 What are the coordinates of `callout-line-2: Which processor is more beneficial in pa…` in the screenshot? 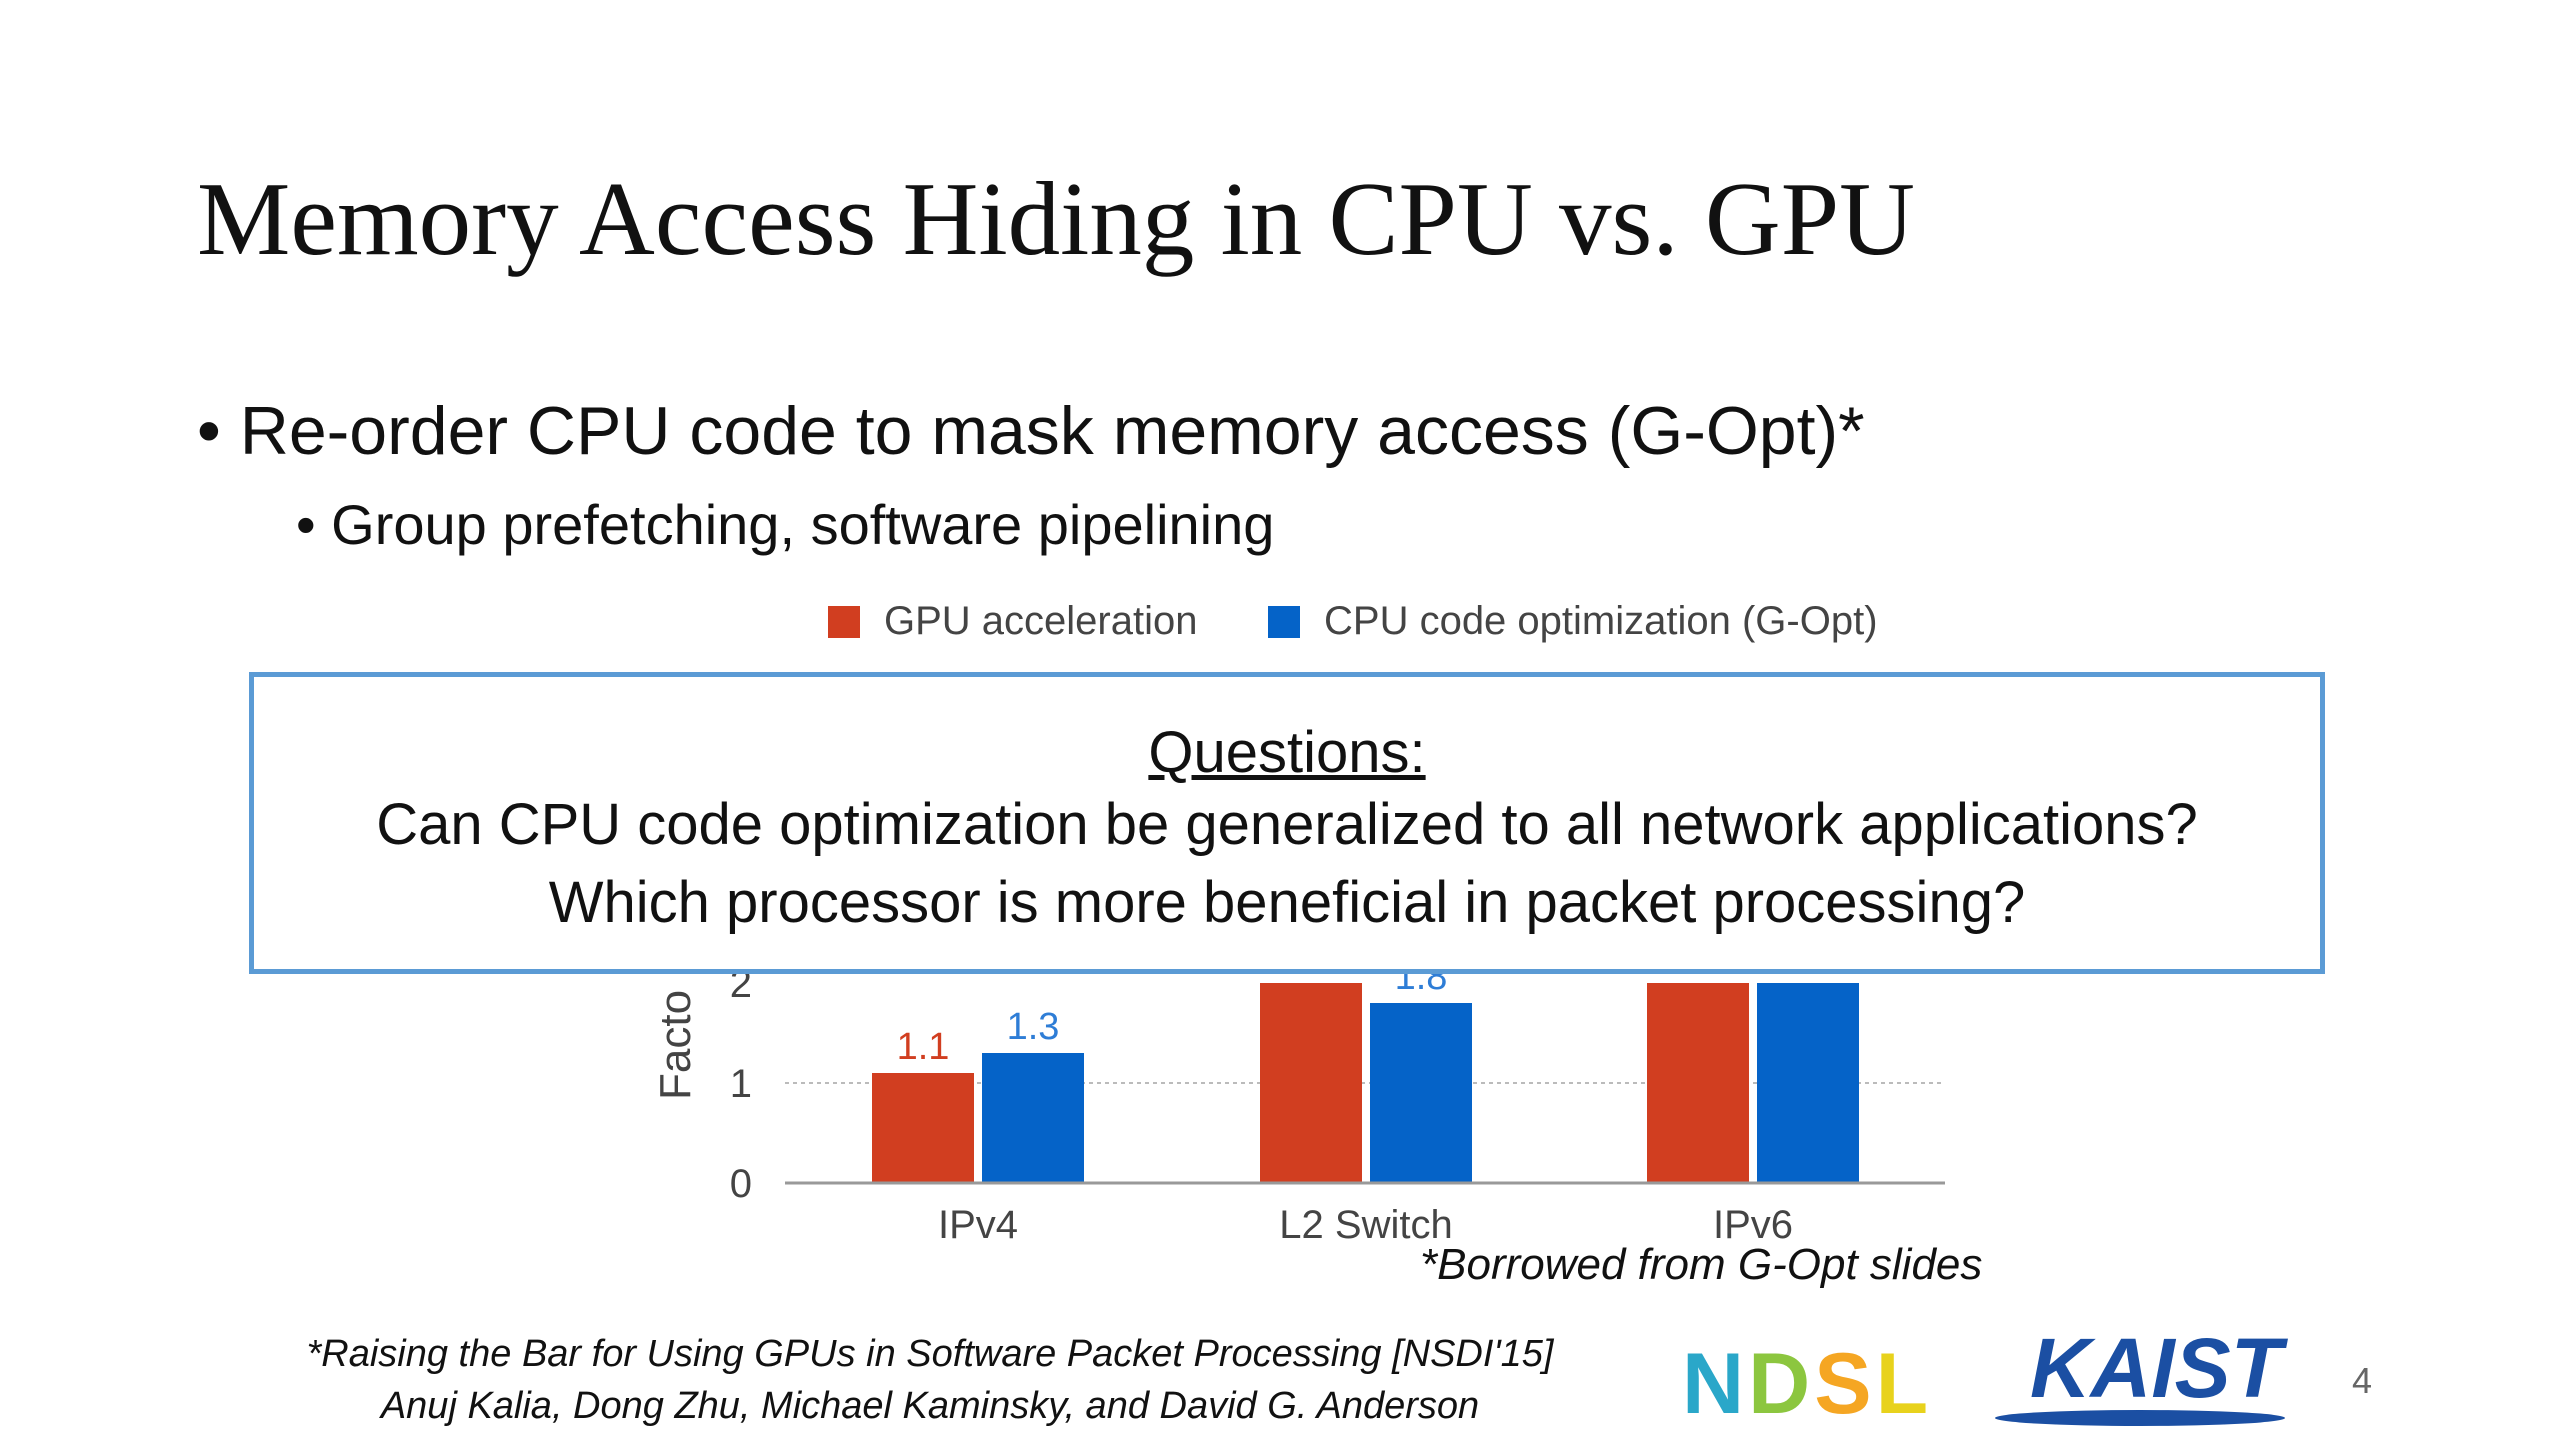 It's located at (1287, 902).